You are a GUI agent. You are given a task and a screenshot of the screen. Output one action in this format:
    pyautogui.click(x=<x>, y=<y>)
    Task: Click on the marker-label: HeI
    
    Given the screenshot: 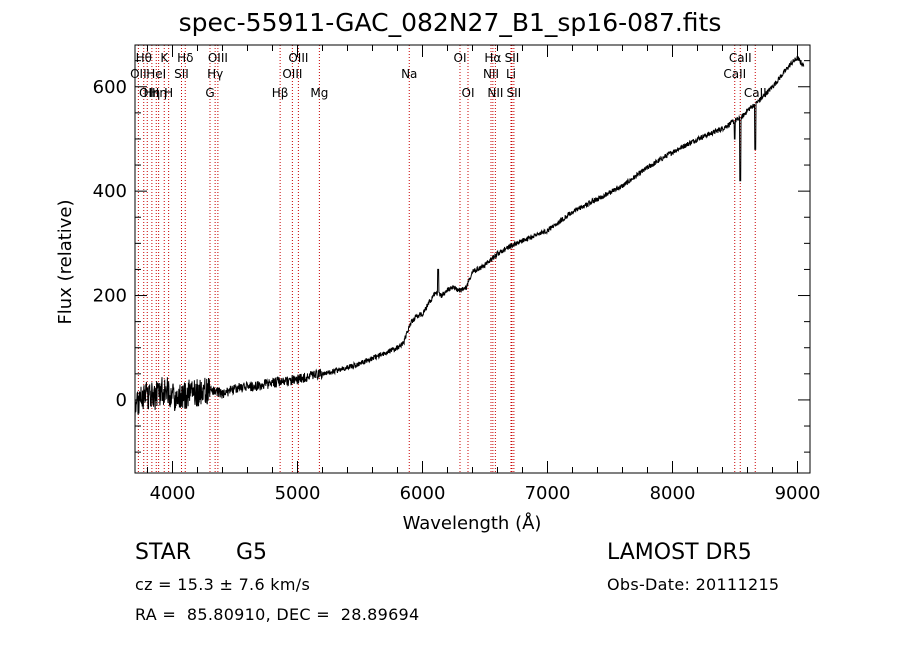 What is the action you would take?
    pyautogui.click(x=156, y=74)
    